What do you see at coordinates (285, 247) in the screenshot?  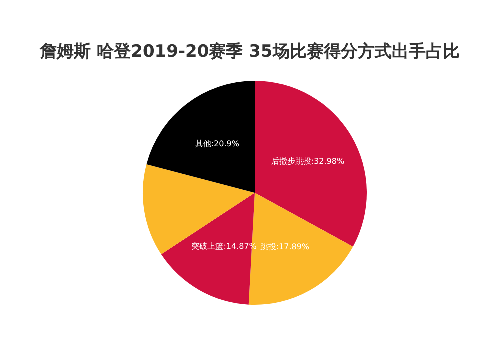 I see `slice-label: 跳投:17.89%` at bounding box center [285, 247].